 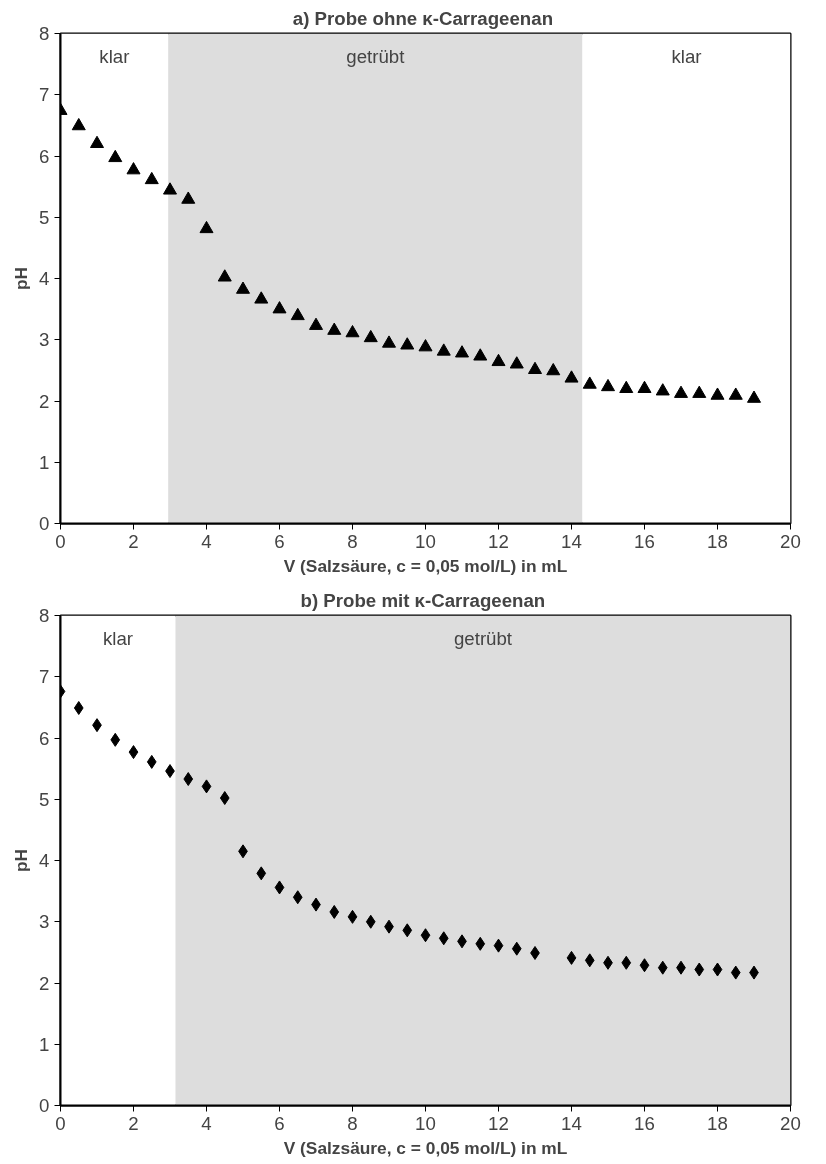 What do you see at coordinates (44, 677) in the screenshot?
I see `y-tick-label: 7` at bounding box center [44, 677].